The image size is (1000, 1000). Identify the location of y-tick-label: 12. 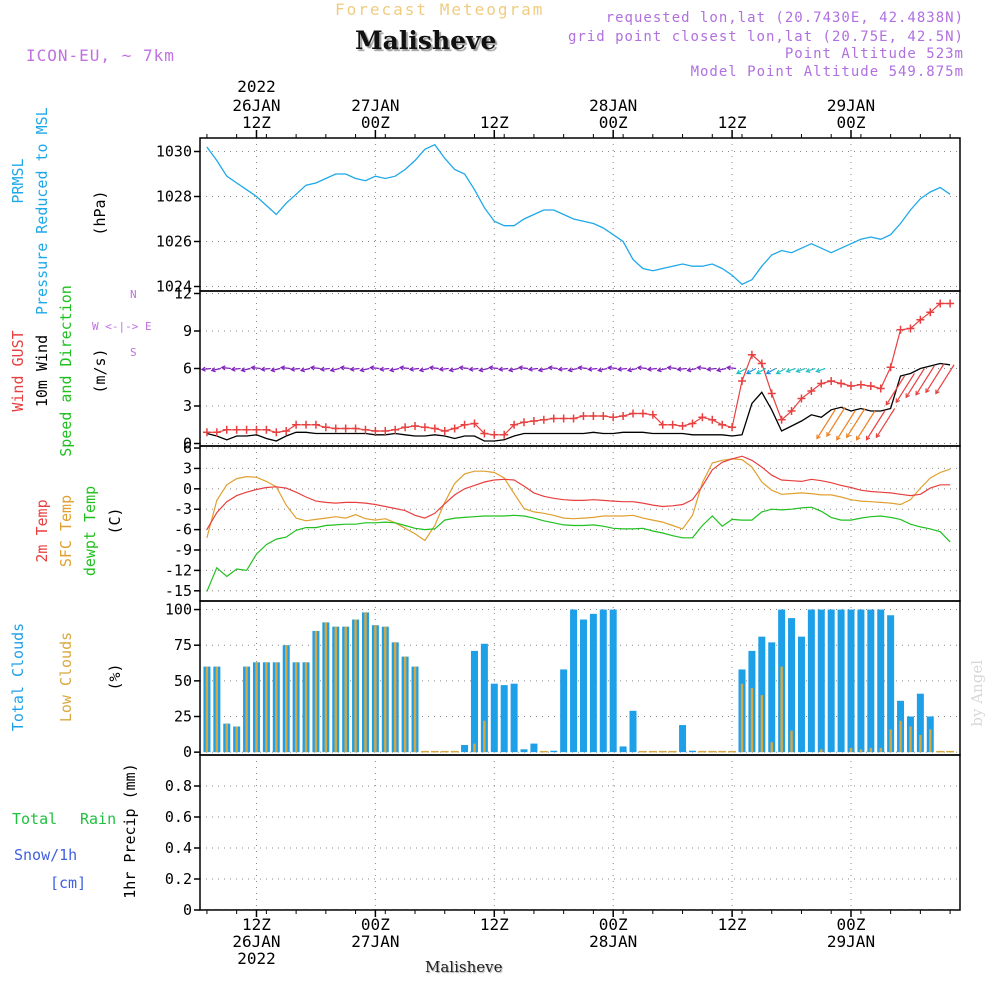
(183, 294).